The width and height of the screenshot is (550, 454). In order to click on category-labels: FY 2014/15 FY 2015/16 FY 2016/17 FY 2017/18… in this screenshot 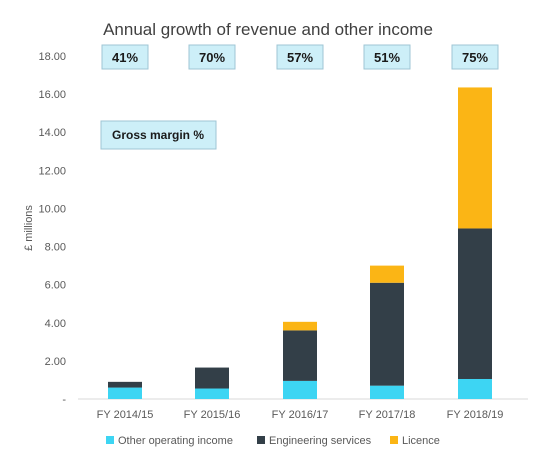, I will do `click(300, 415)`.